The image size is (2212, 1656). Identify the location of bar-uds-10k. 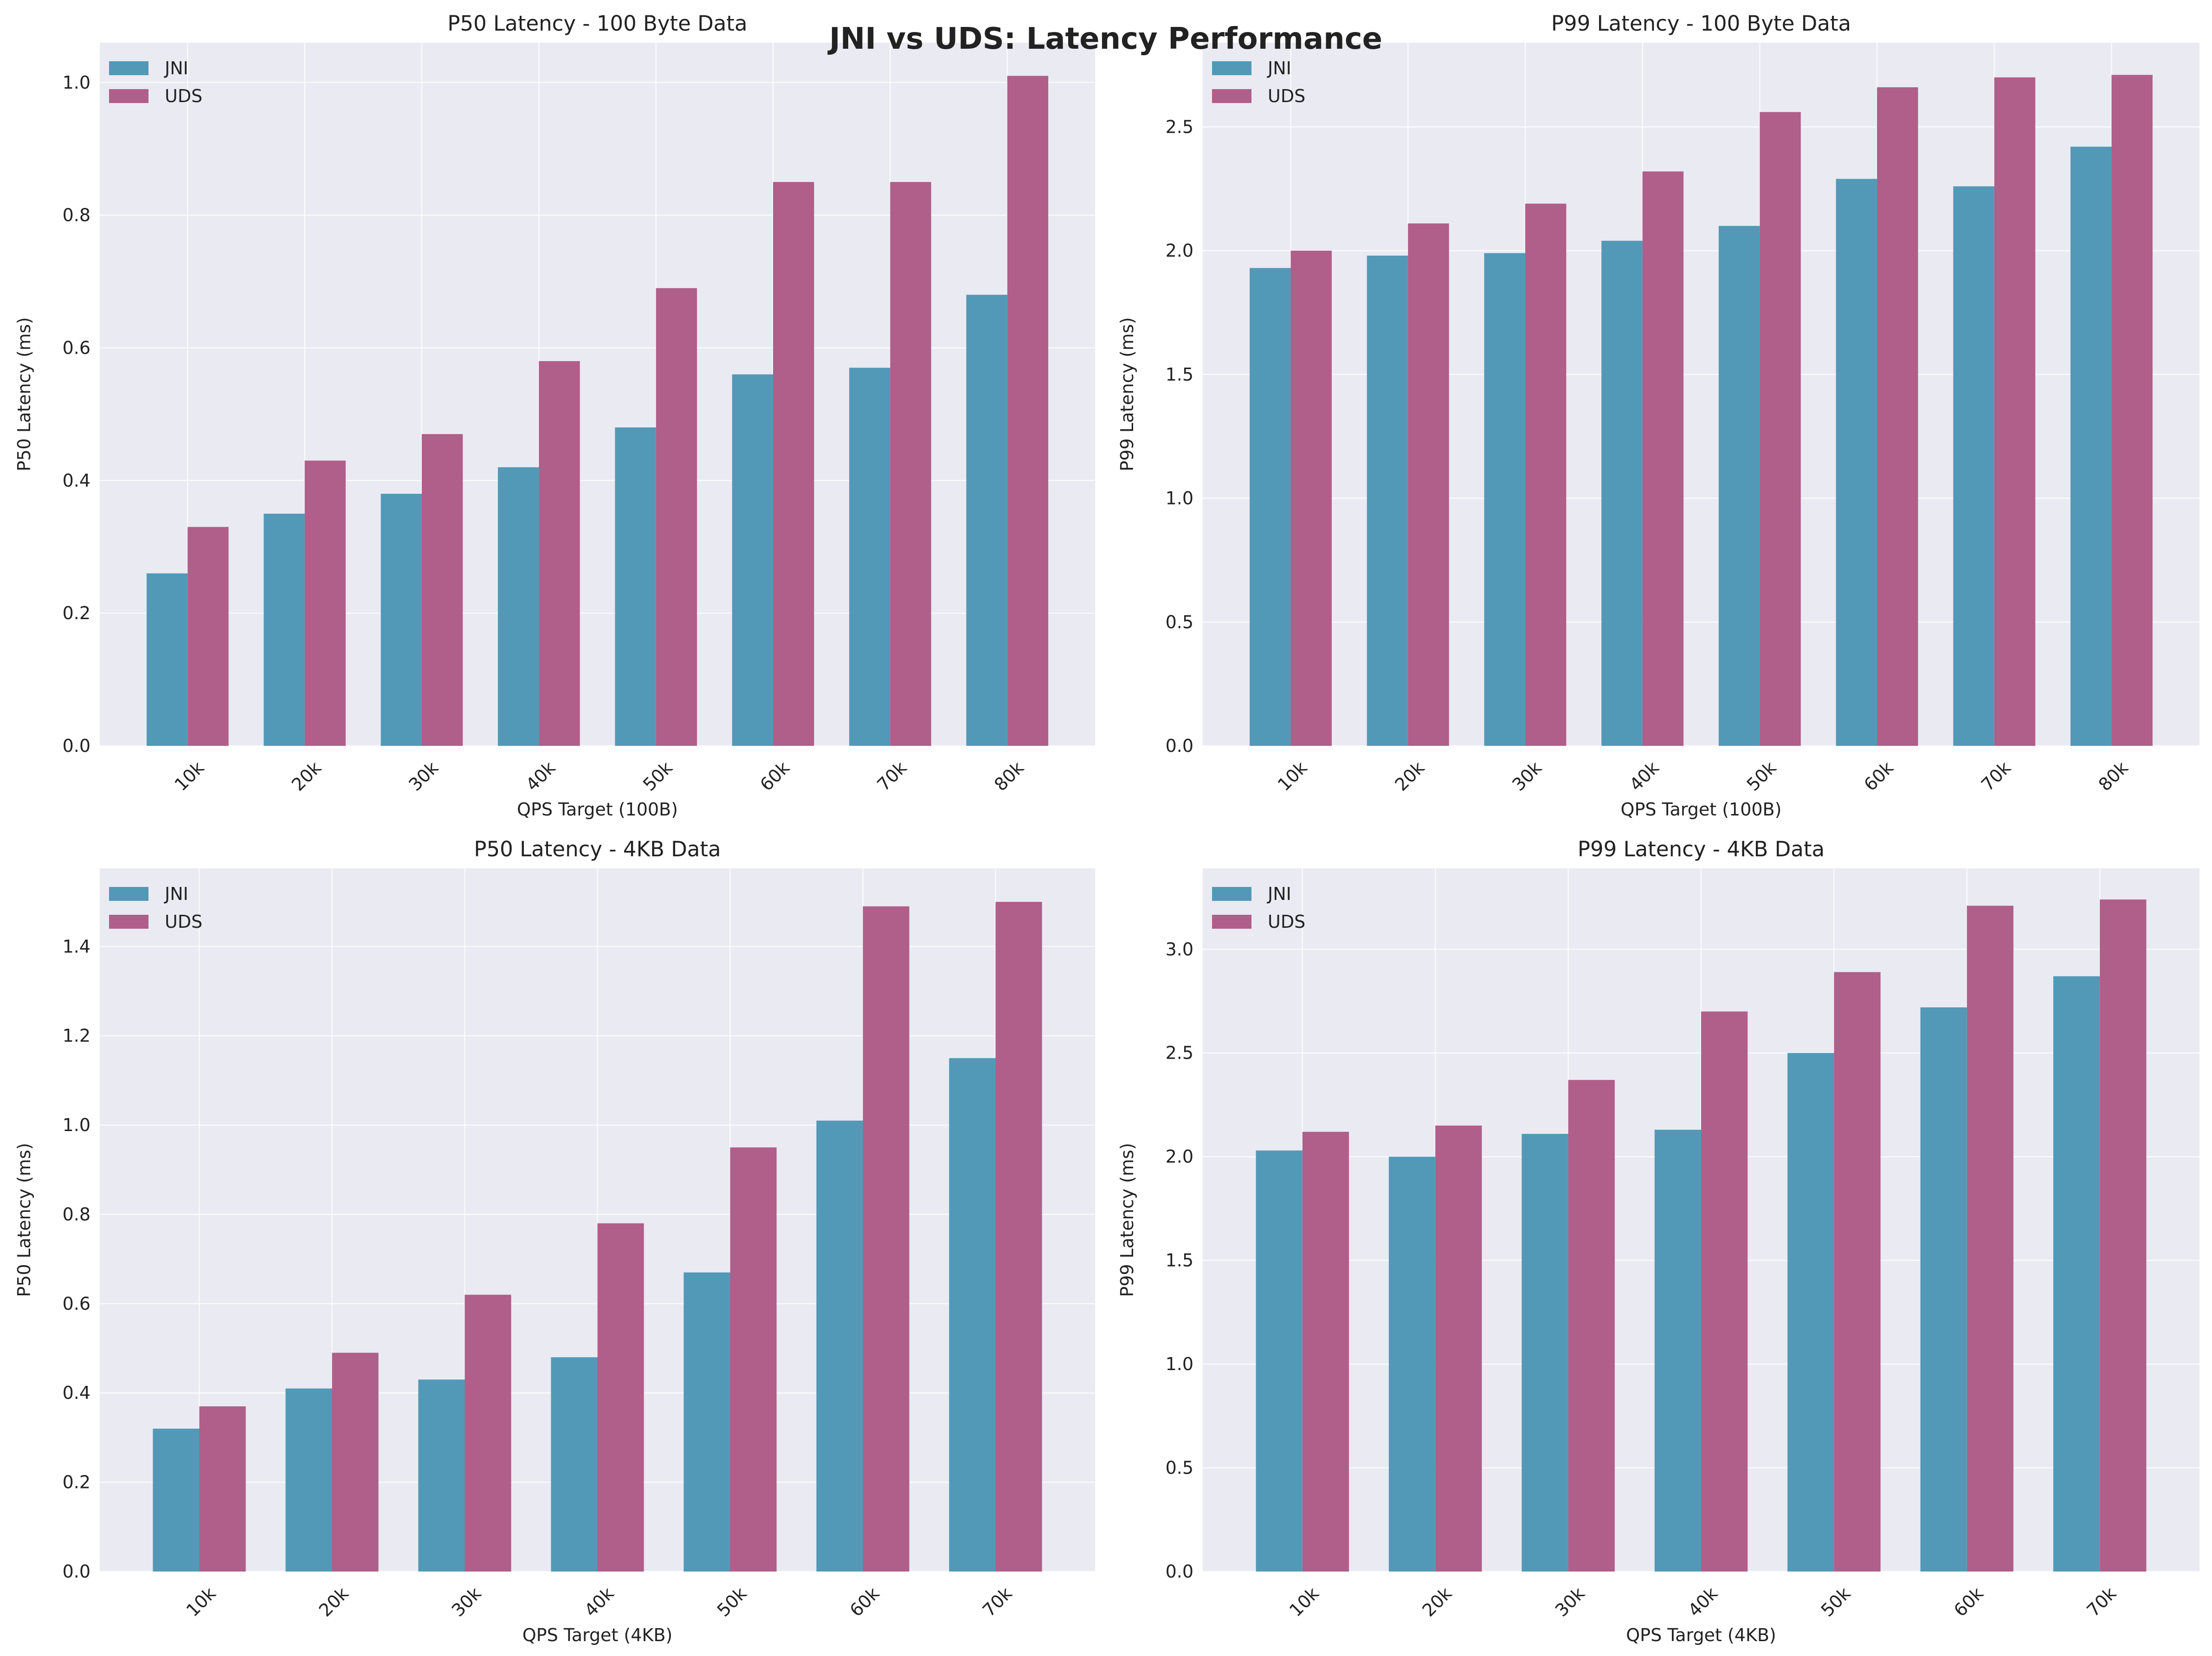
(222, 1489).